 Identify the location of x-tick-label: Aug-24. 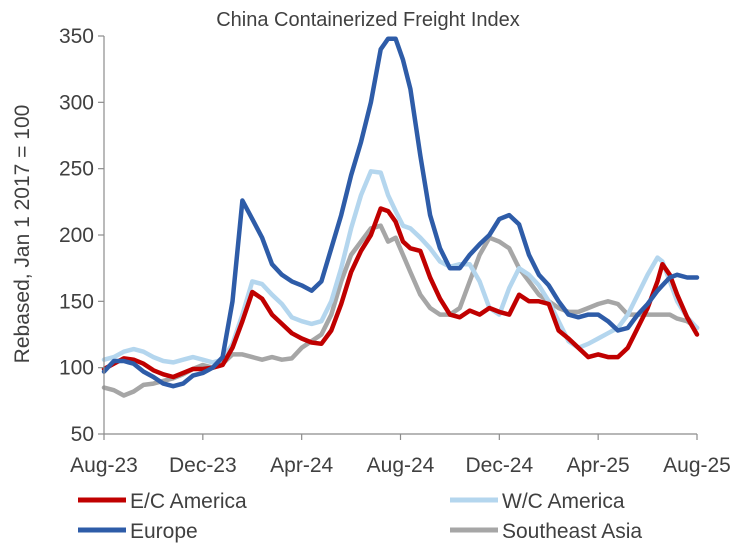
(401, 465).